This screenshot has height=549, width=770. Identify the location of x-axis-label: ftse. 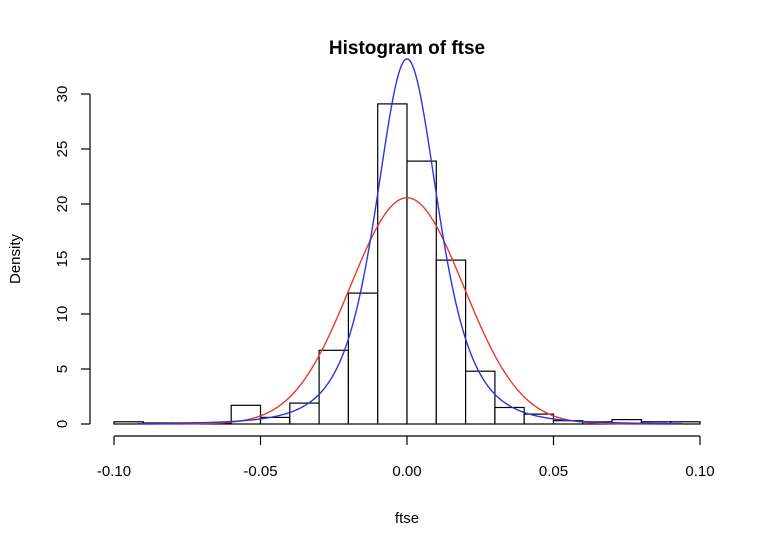
(407, 518).